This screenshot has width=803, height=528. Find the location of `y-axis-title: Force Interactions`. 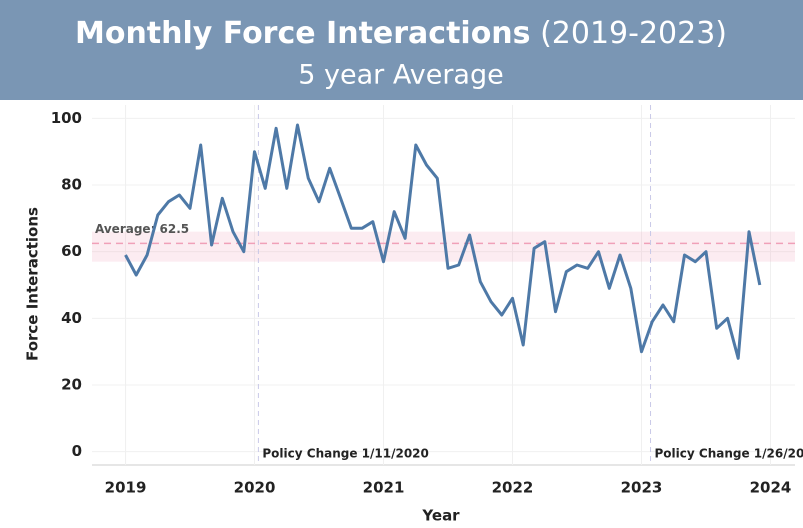

y-axis-title: Force Interactions is located at coordinates (33, 284).